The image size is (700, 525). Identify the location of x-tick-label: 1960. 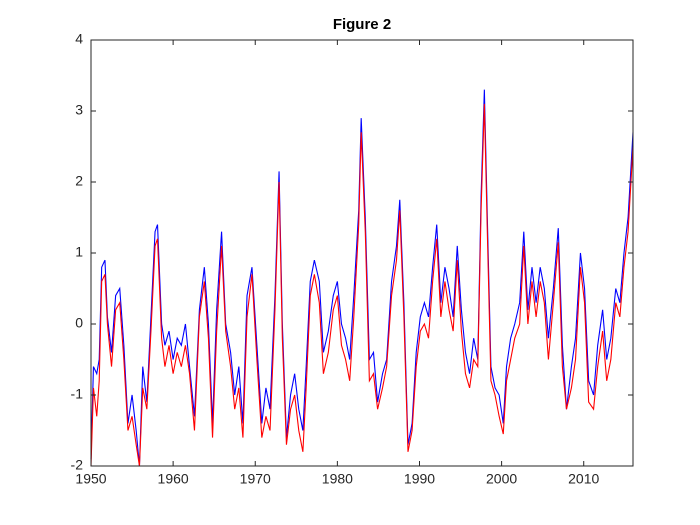
(173, 479).